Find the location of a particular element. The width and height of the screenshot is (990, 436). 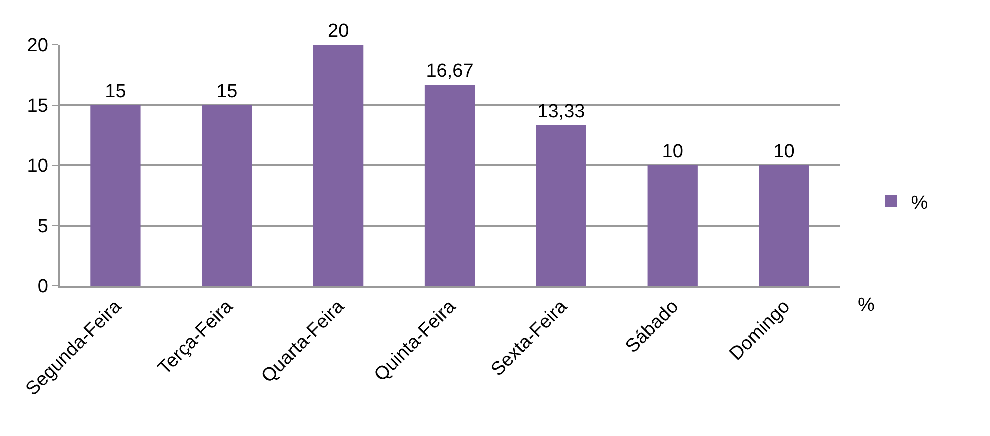

data-label: 20 is located at coordinates (339, 31).